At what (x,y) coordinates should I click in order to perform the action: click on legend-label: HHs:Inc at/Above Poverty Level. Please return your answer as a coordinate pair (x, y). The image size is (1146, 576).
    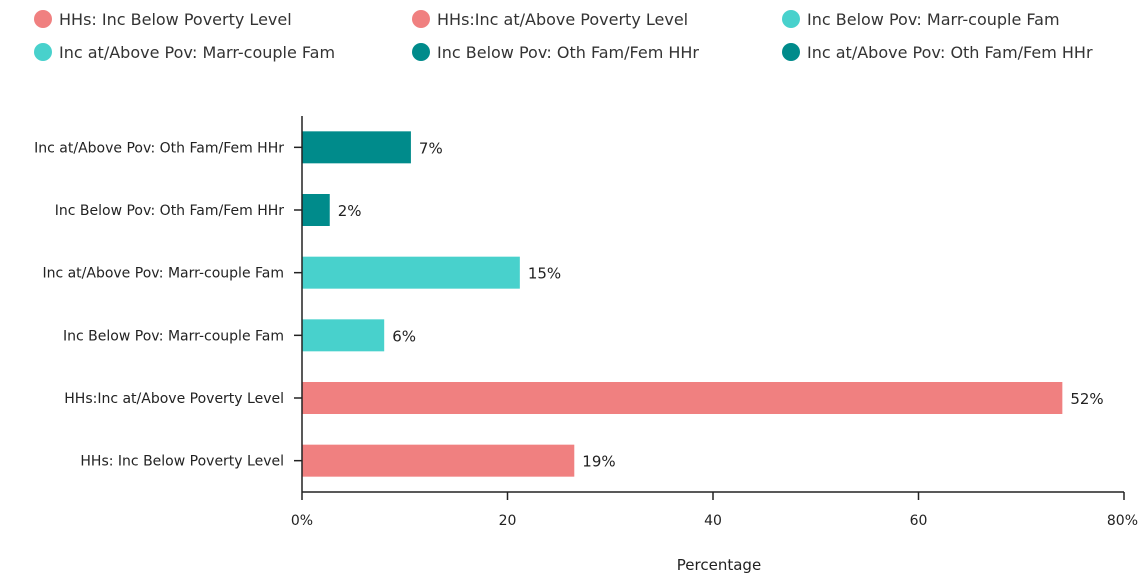
    Looking at the image, I should click on (562, 19).